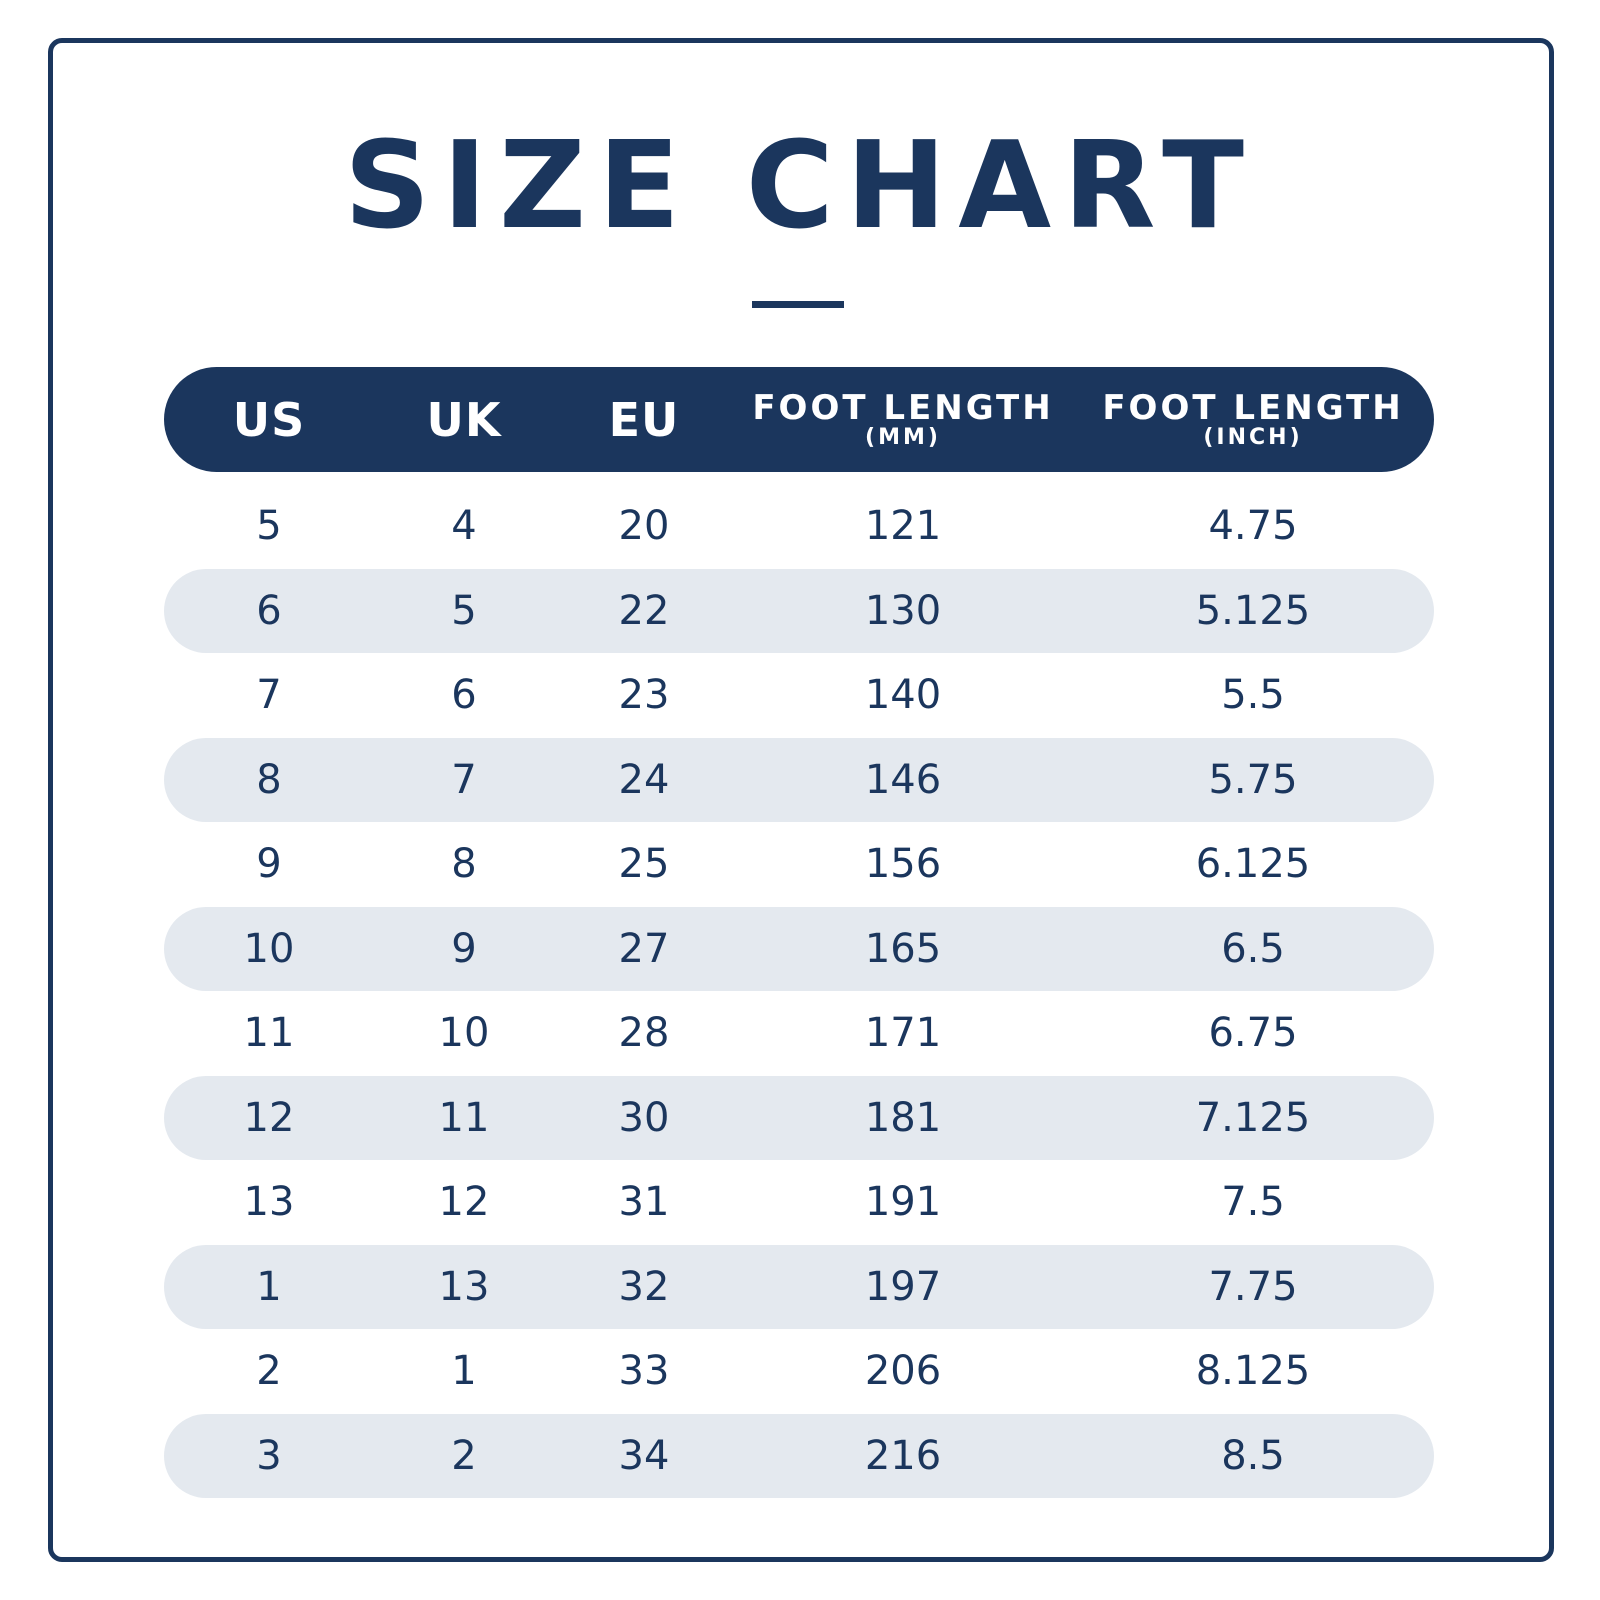 The width and height of the screenshot is (1600, 1600). I want to click on cell-foot-length-inch: 6.125, so click(1253, 864).